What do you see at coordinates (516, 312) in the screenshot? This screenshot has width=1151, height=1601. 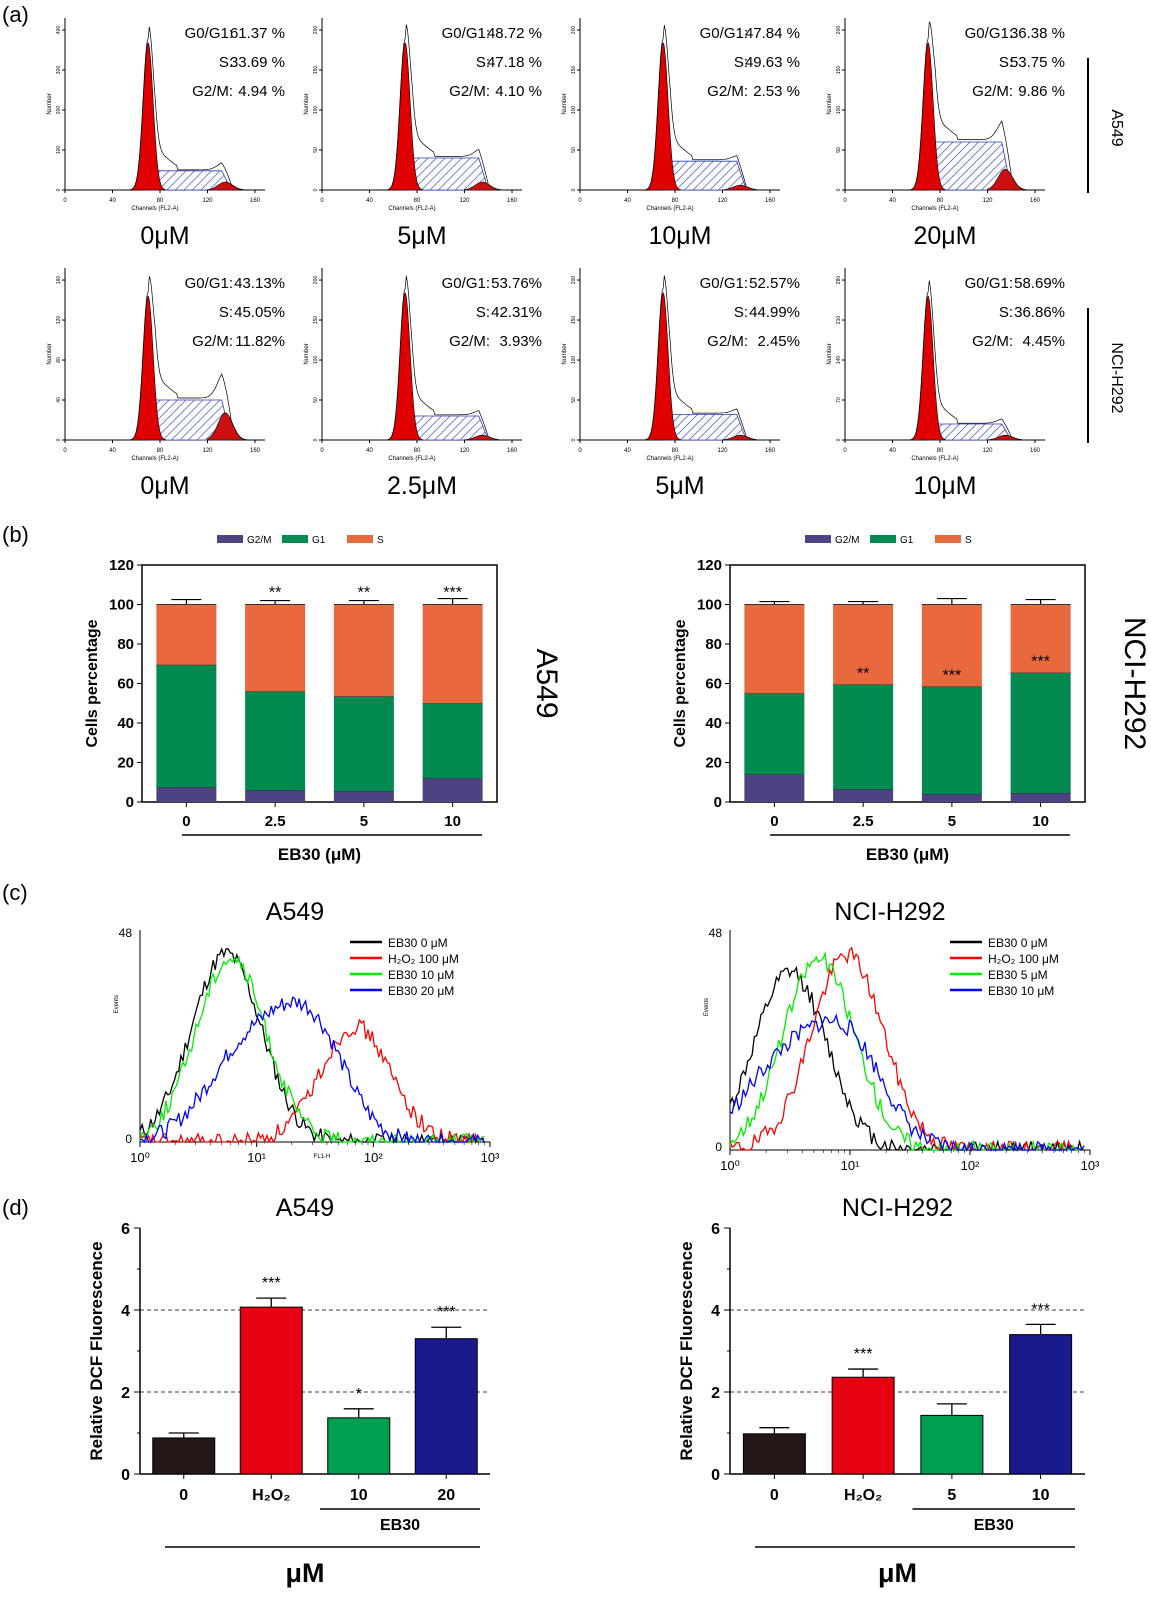 I see `stat-value: 42.31%` at bounding box center [516, 312].